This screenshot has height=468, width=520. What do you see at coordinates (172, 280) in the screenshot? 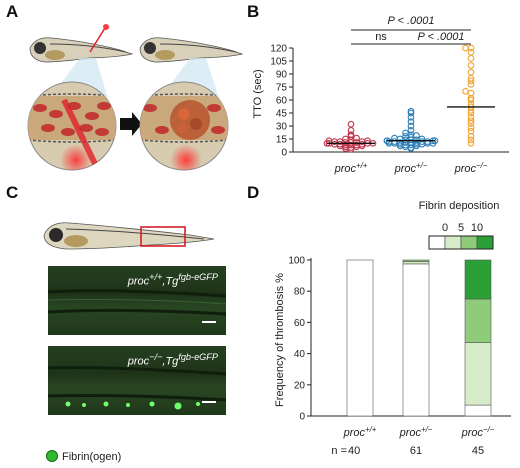
I see `micrograph-wild-type-label: proc+/+,Tgfgb-eGFP` at bounding box center [172, 280].